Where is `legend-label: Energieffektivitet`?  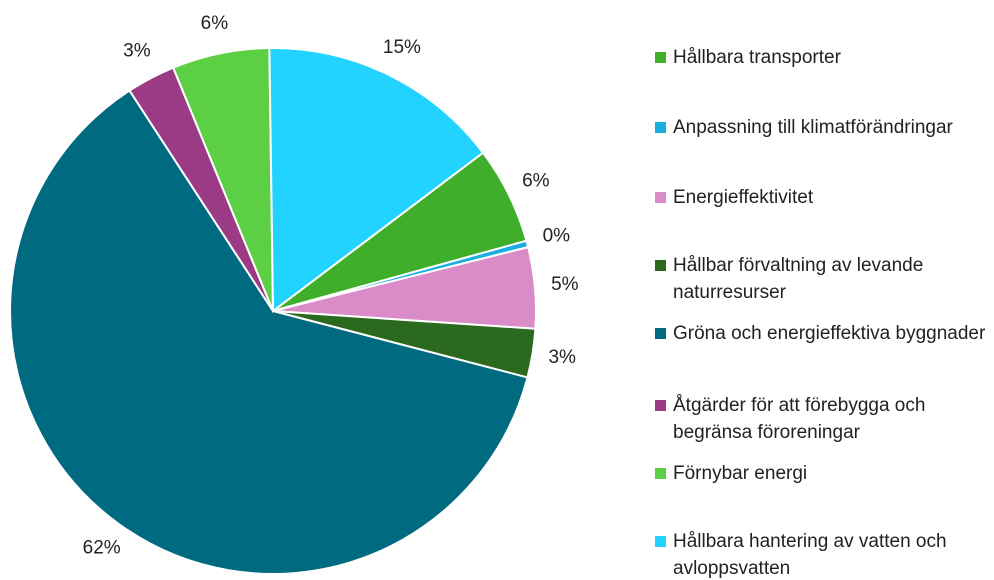 legend-label: Energieffektivitet is located at coordinates (743, 197).